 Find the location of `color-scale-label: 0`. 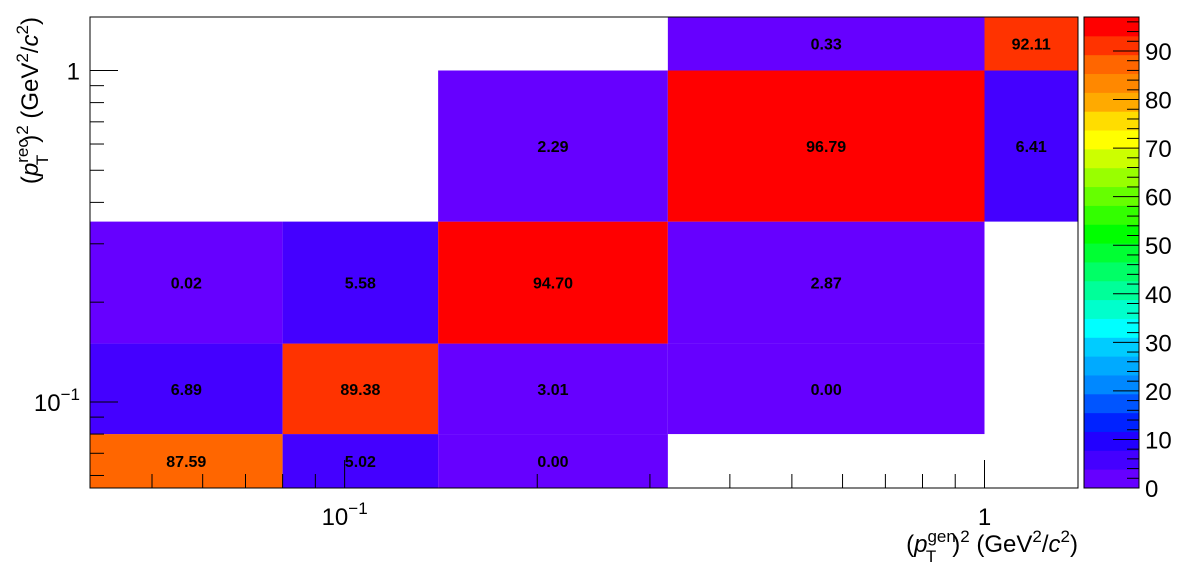

color-scale-label: 0 is located at coordinates (1151, 489).